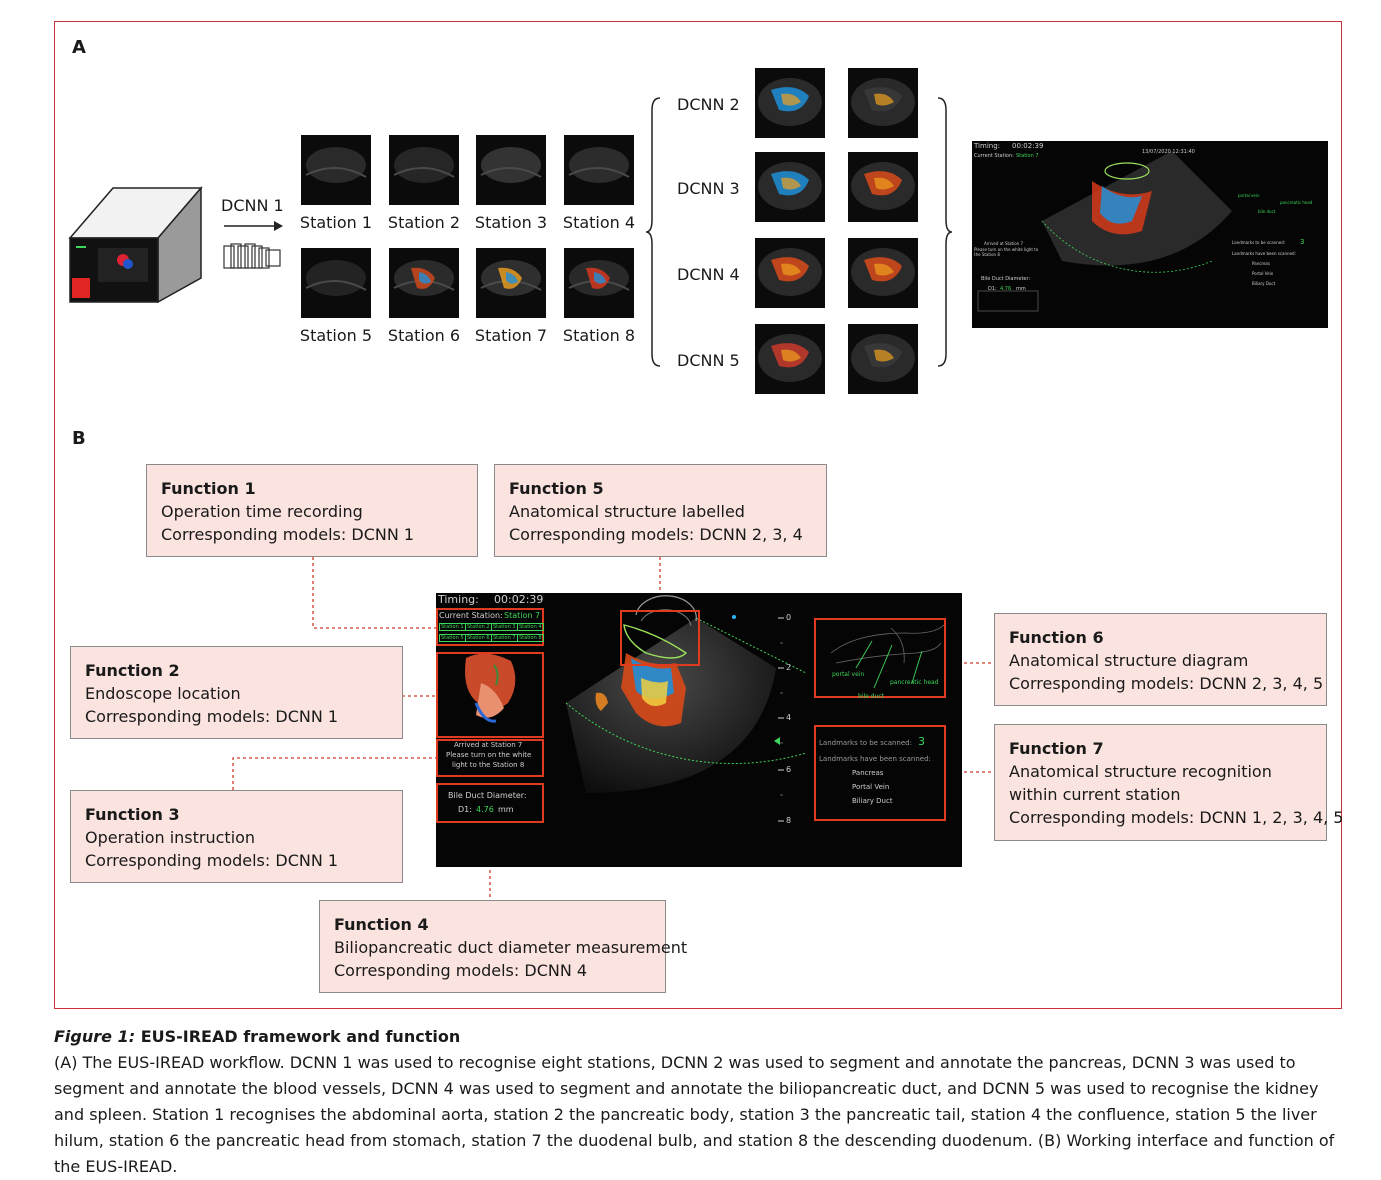  What do you see at coordinates (262, 511) in the screenshot?
I see `function-line: Operation time recording` at bounding box center [262, 511].